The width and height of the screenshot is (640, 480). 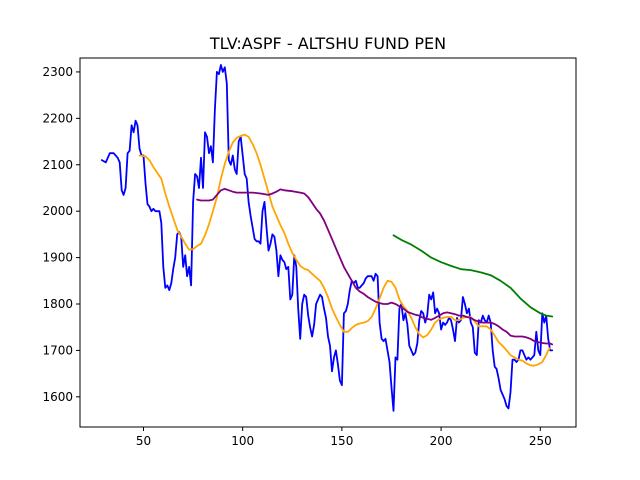 I want to click on chart-title: TLV:ASPF - ALTSHU FUND PEN, so click(x=327, y=43).